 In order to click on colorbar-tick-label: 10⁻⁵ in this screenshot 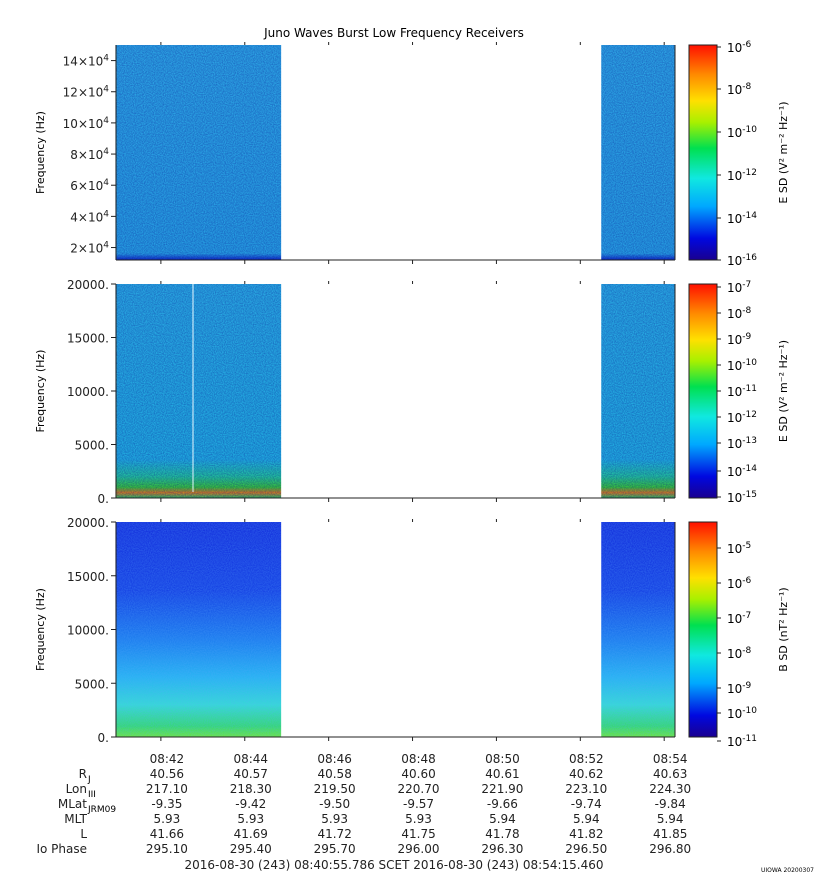, I will do `click(739, 548)`.